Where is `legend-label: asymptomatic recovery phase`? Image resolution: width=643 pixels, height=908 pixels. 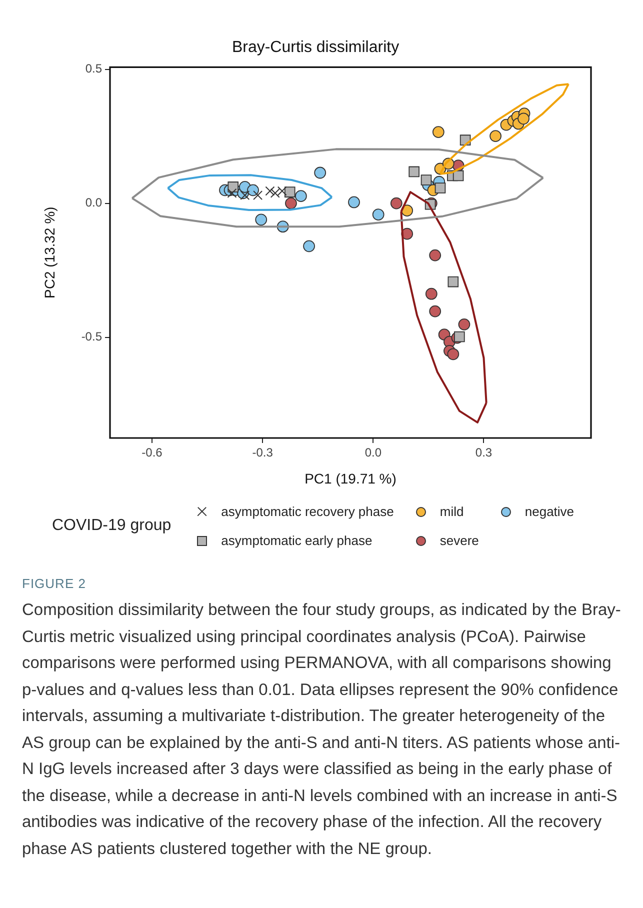 legend-label: asymptomatic recovery phase is located at coordinates (307, 511).